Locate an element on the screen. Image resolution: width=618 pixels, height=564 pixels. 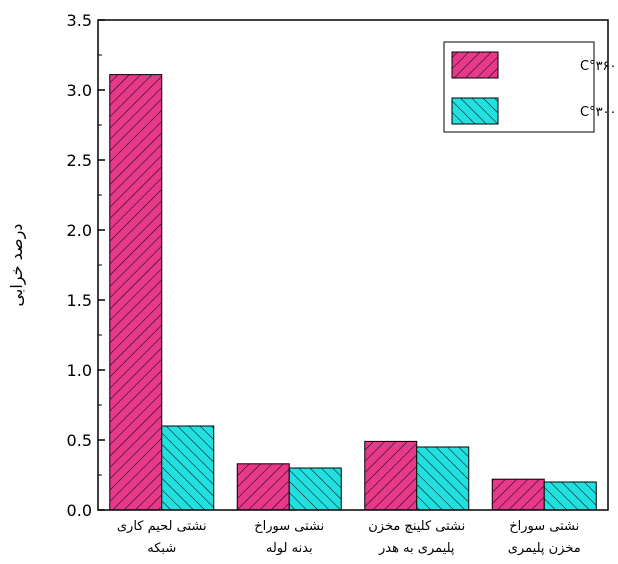
y-tick-label: 3.0 is located at coordinates (79, 90).